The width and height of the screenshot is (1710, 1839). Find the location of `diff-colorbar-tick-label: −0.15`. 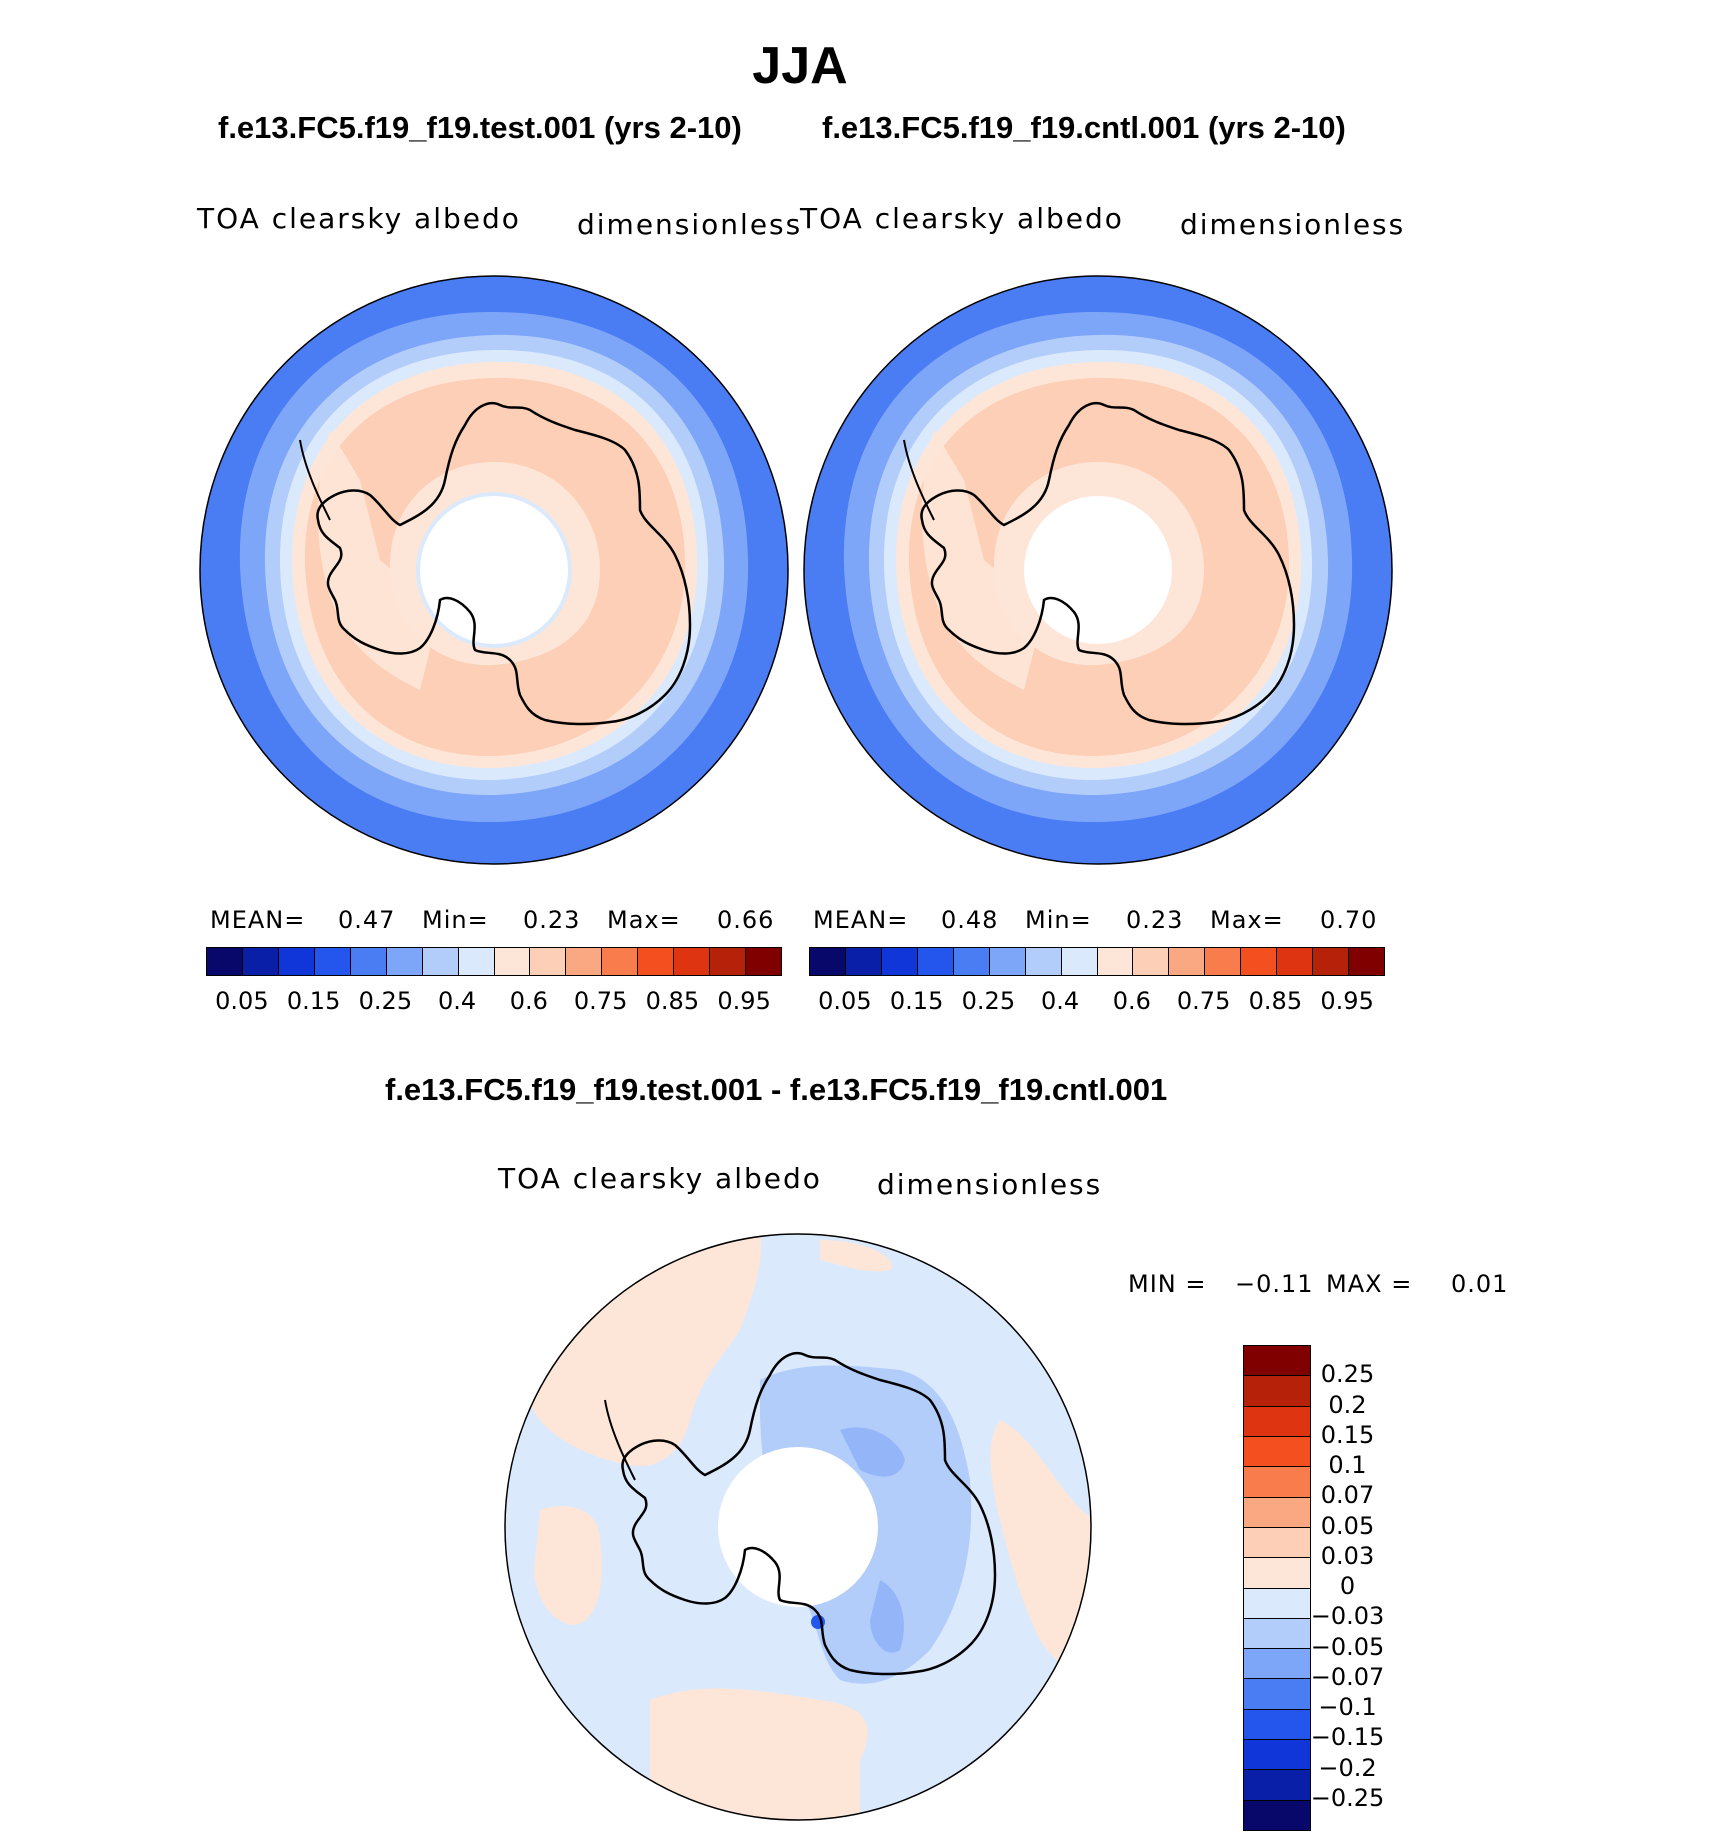

diff-colorbar-tick-label: −0.15 is located at coordinates (1347, 1737).